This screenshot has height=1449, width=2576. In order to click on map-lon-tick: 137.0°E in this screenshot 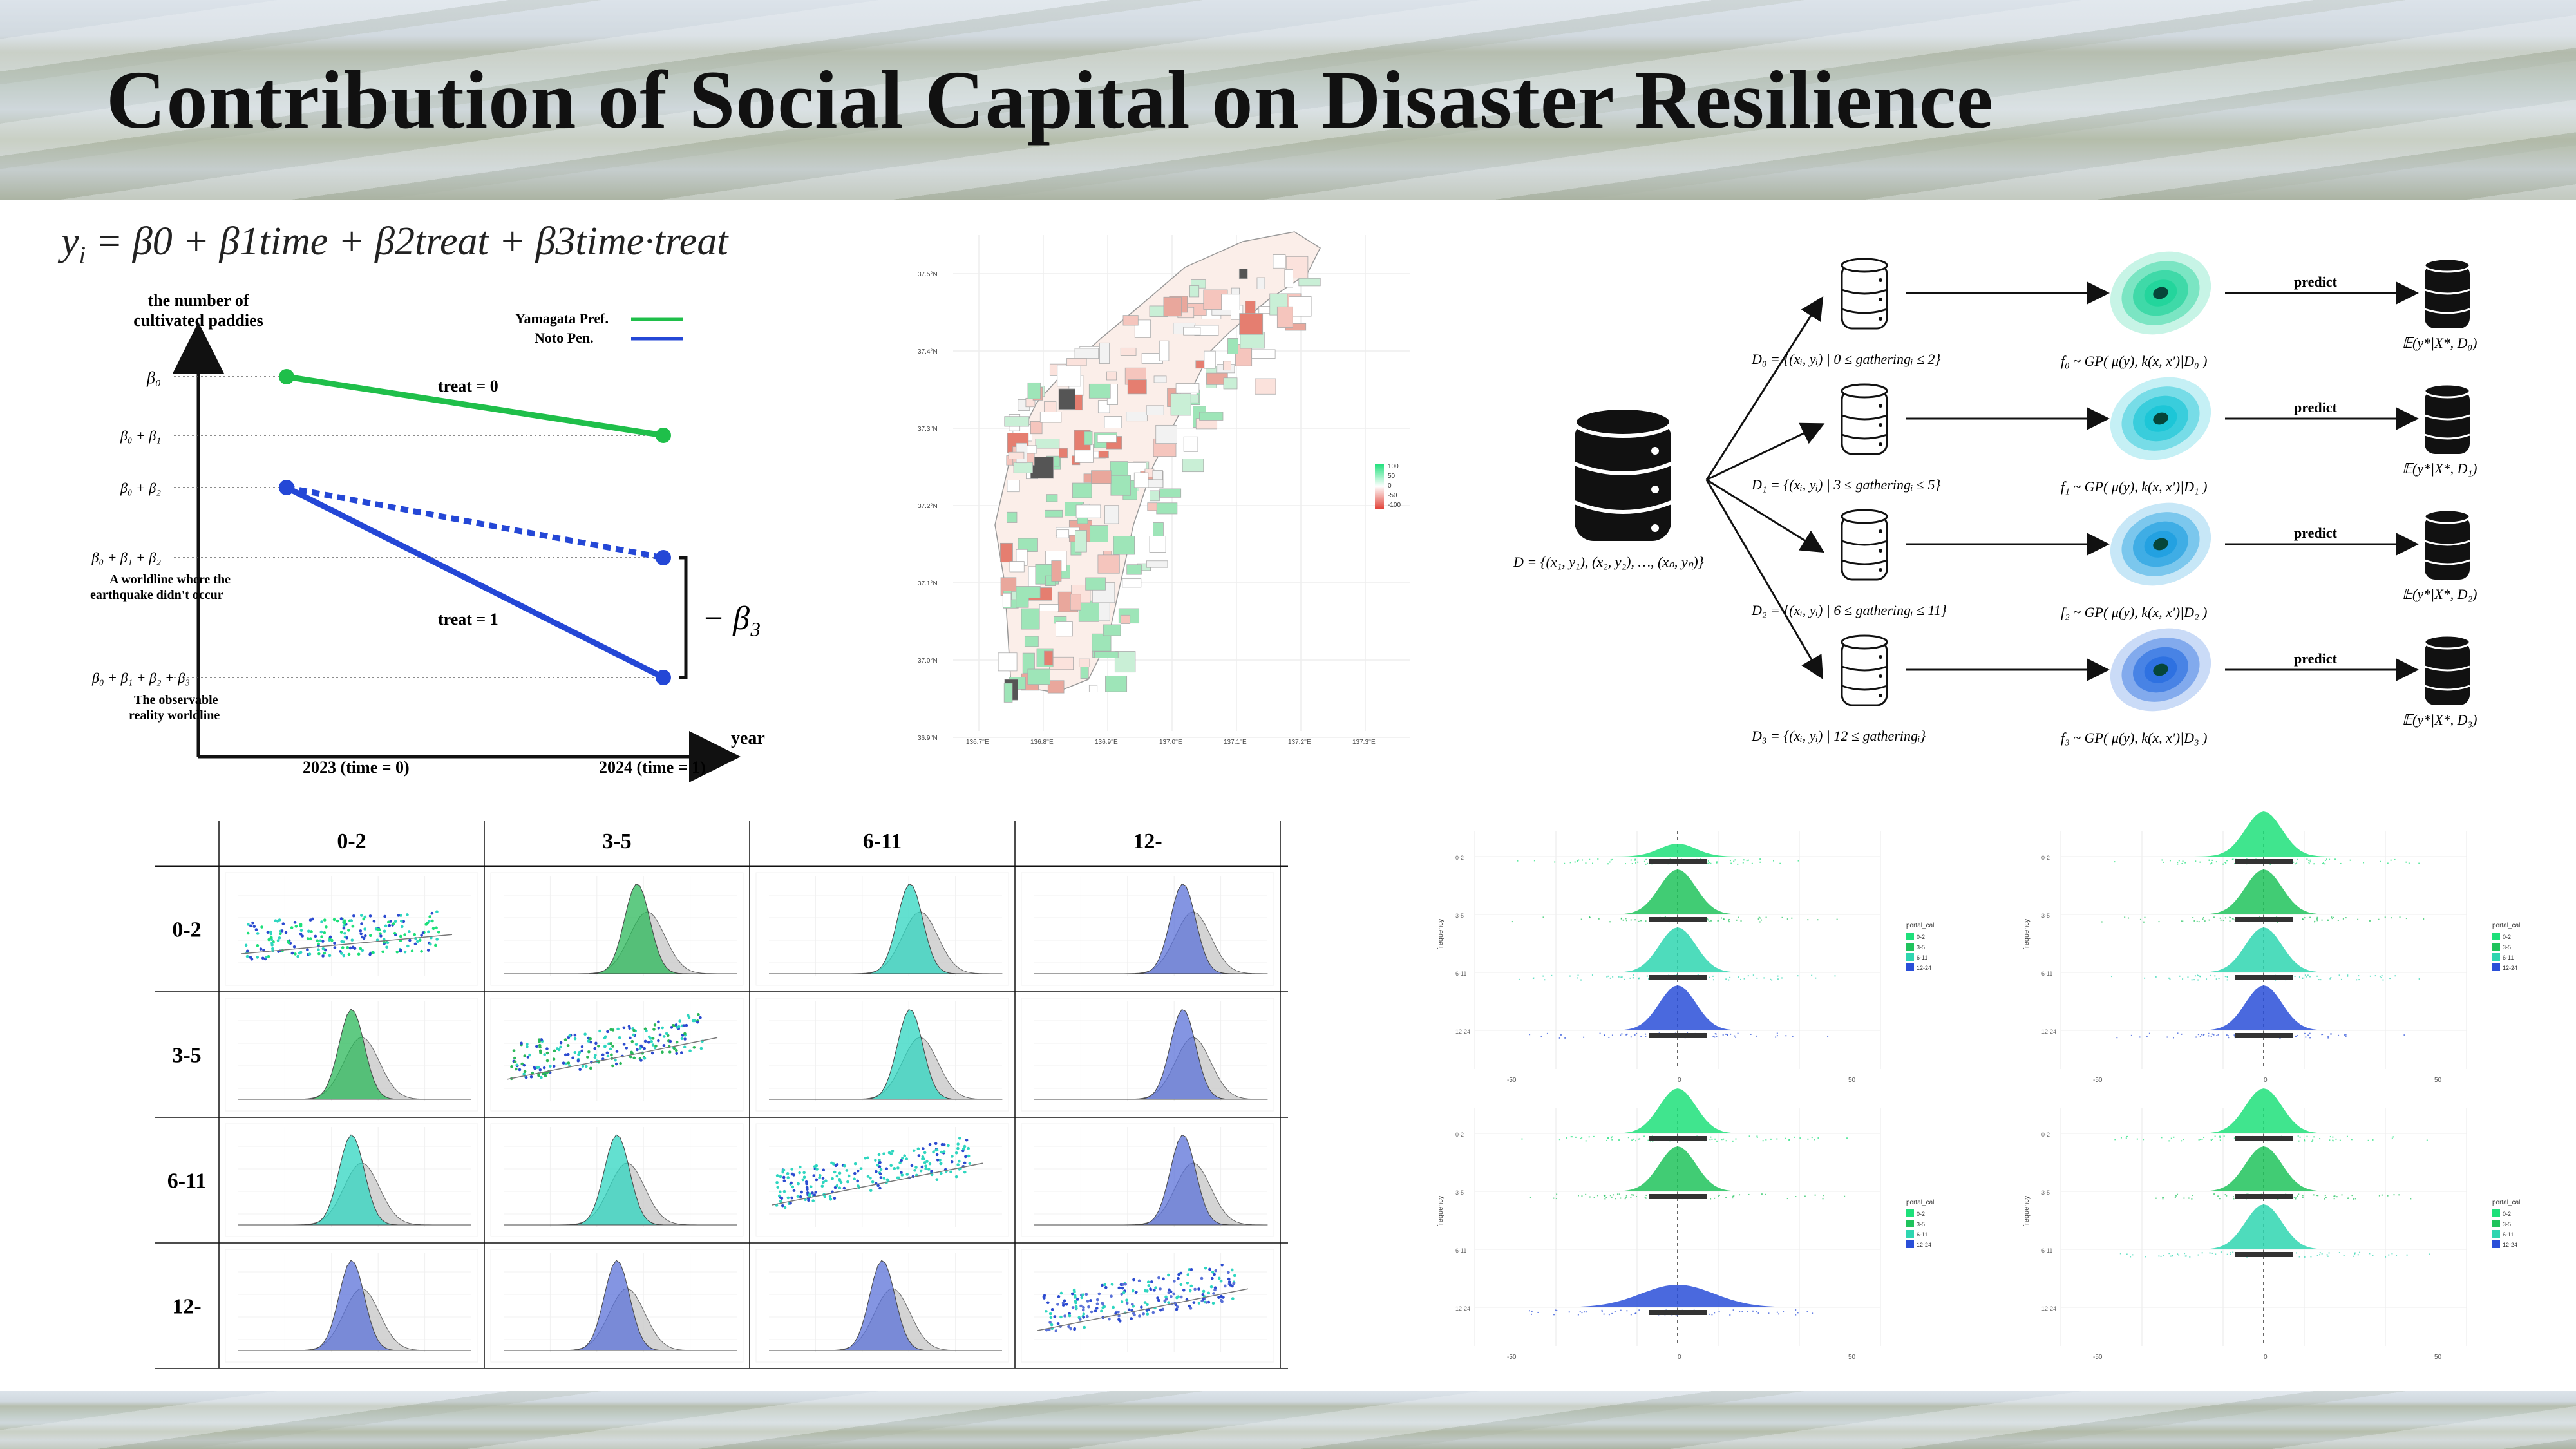, I will do `click(1170, 743)`.